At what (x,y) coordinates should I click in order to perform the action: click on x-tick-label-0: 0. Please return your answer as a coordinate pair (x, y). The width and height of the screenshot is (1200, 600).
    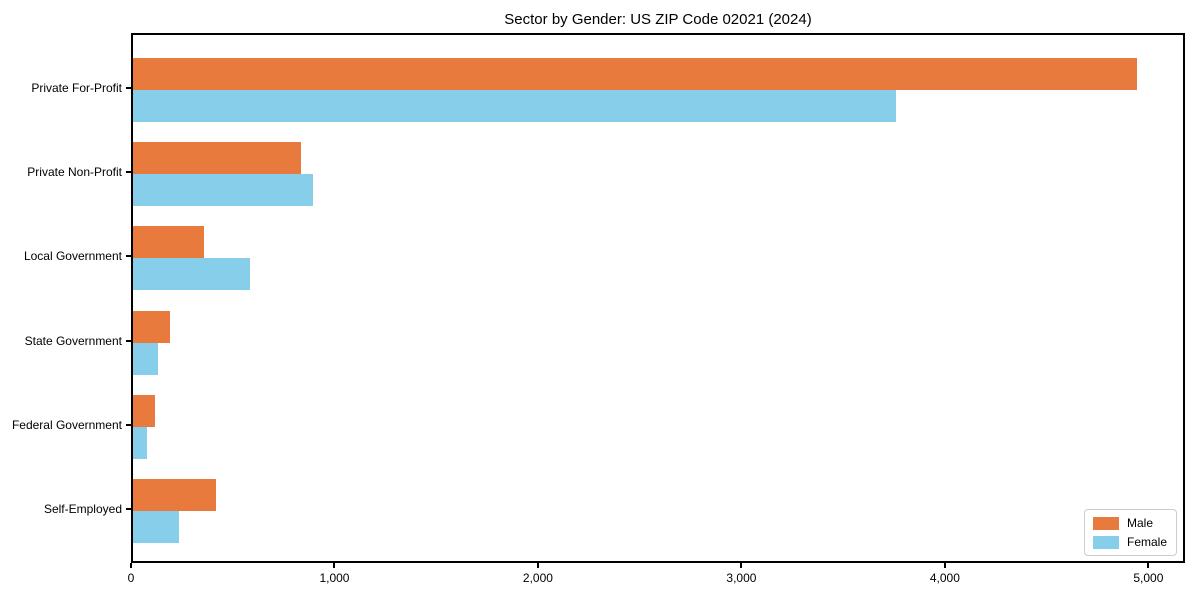
    Looking at the image, I should click on (131, 578).